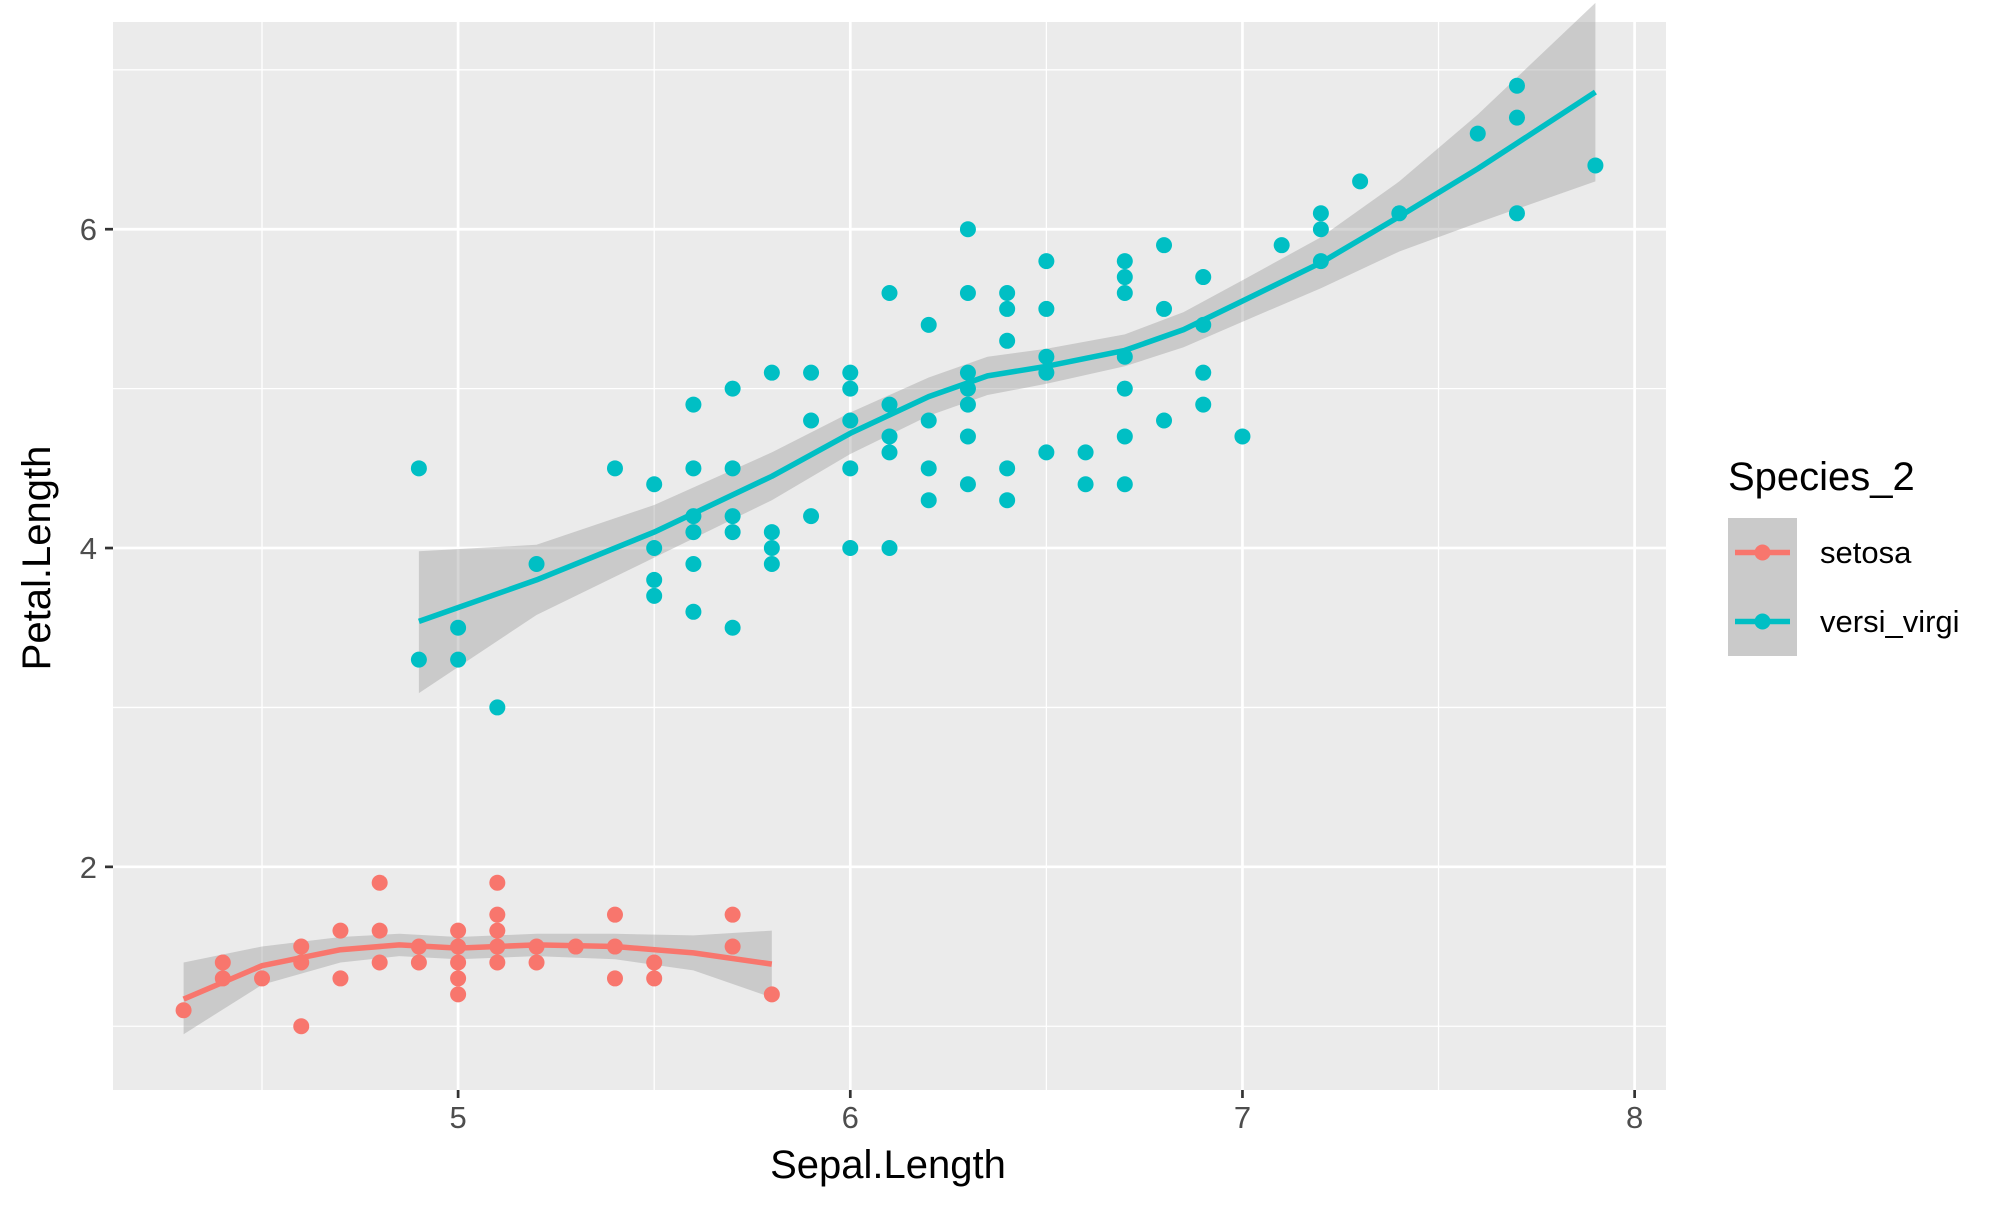  I want to click on y-tick-label: 6, so click(88, 229).